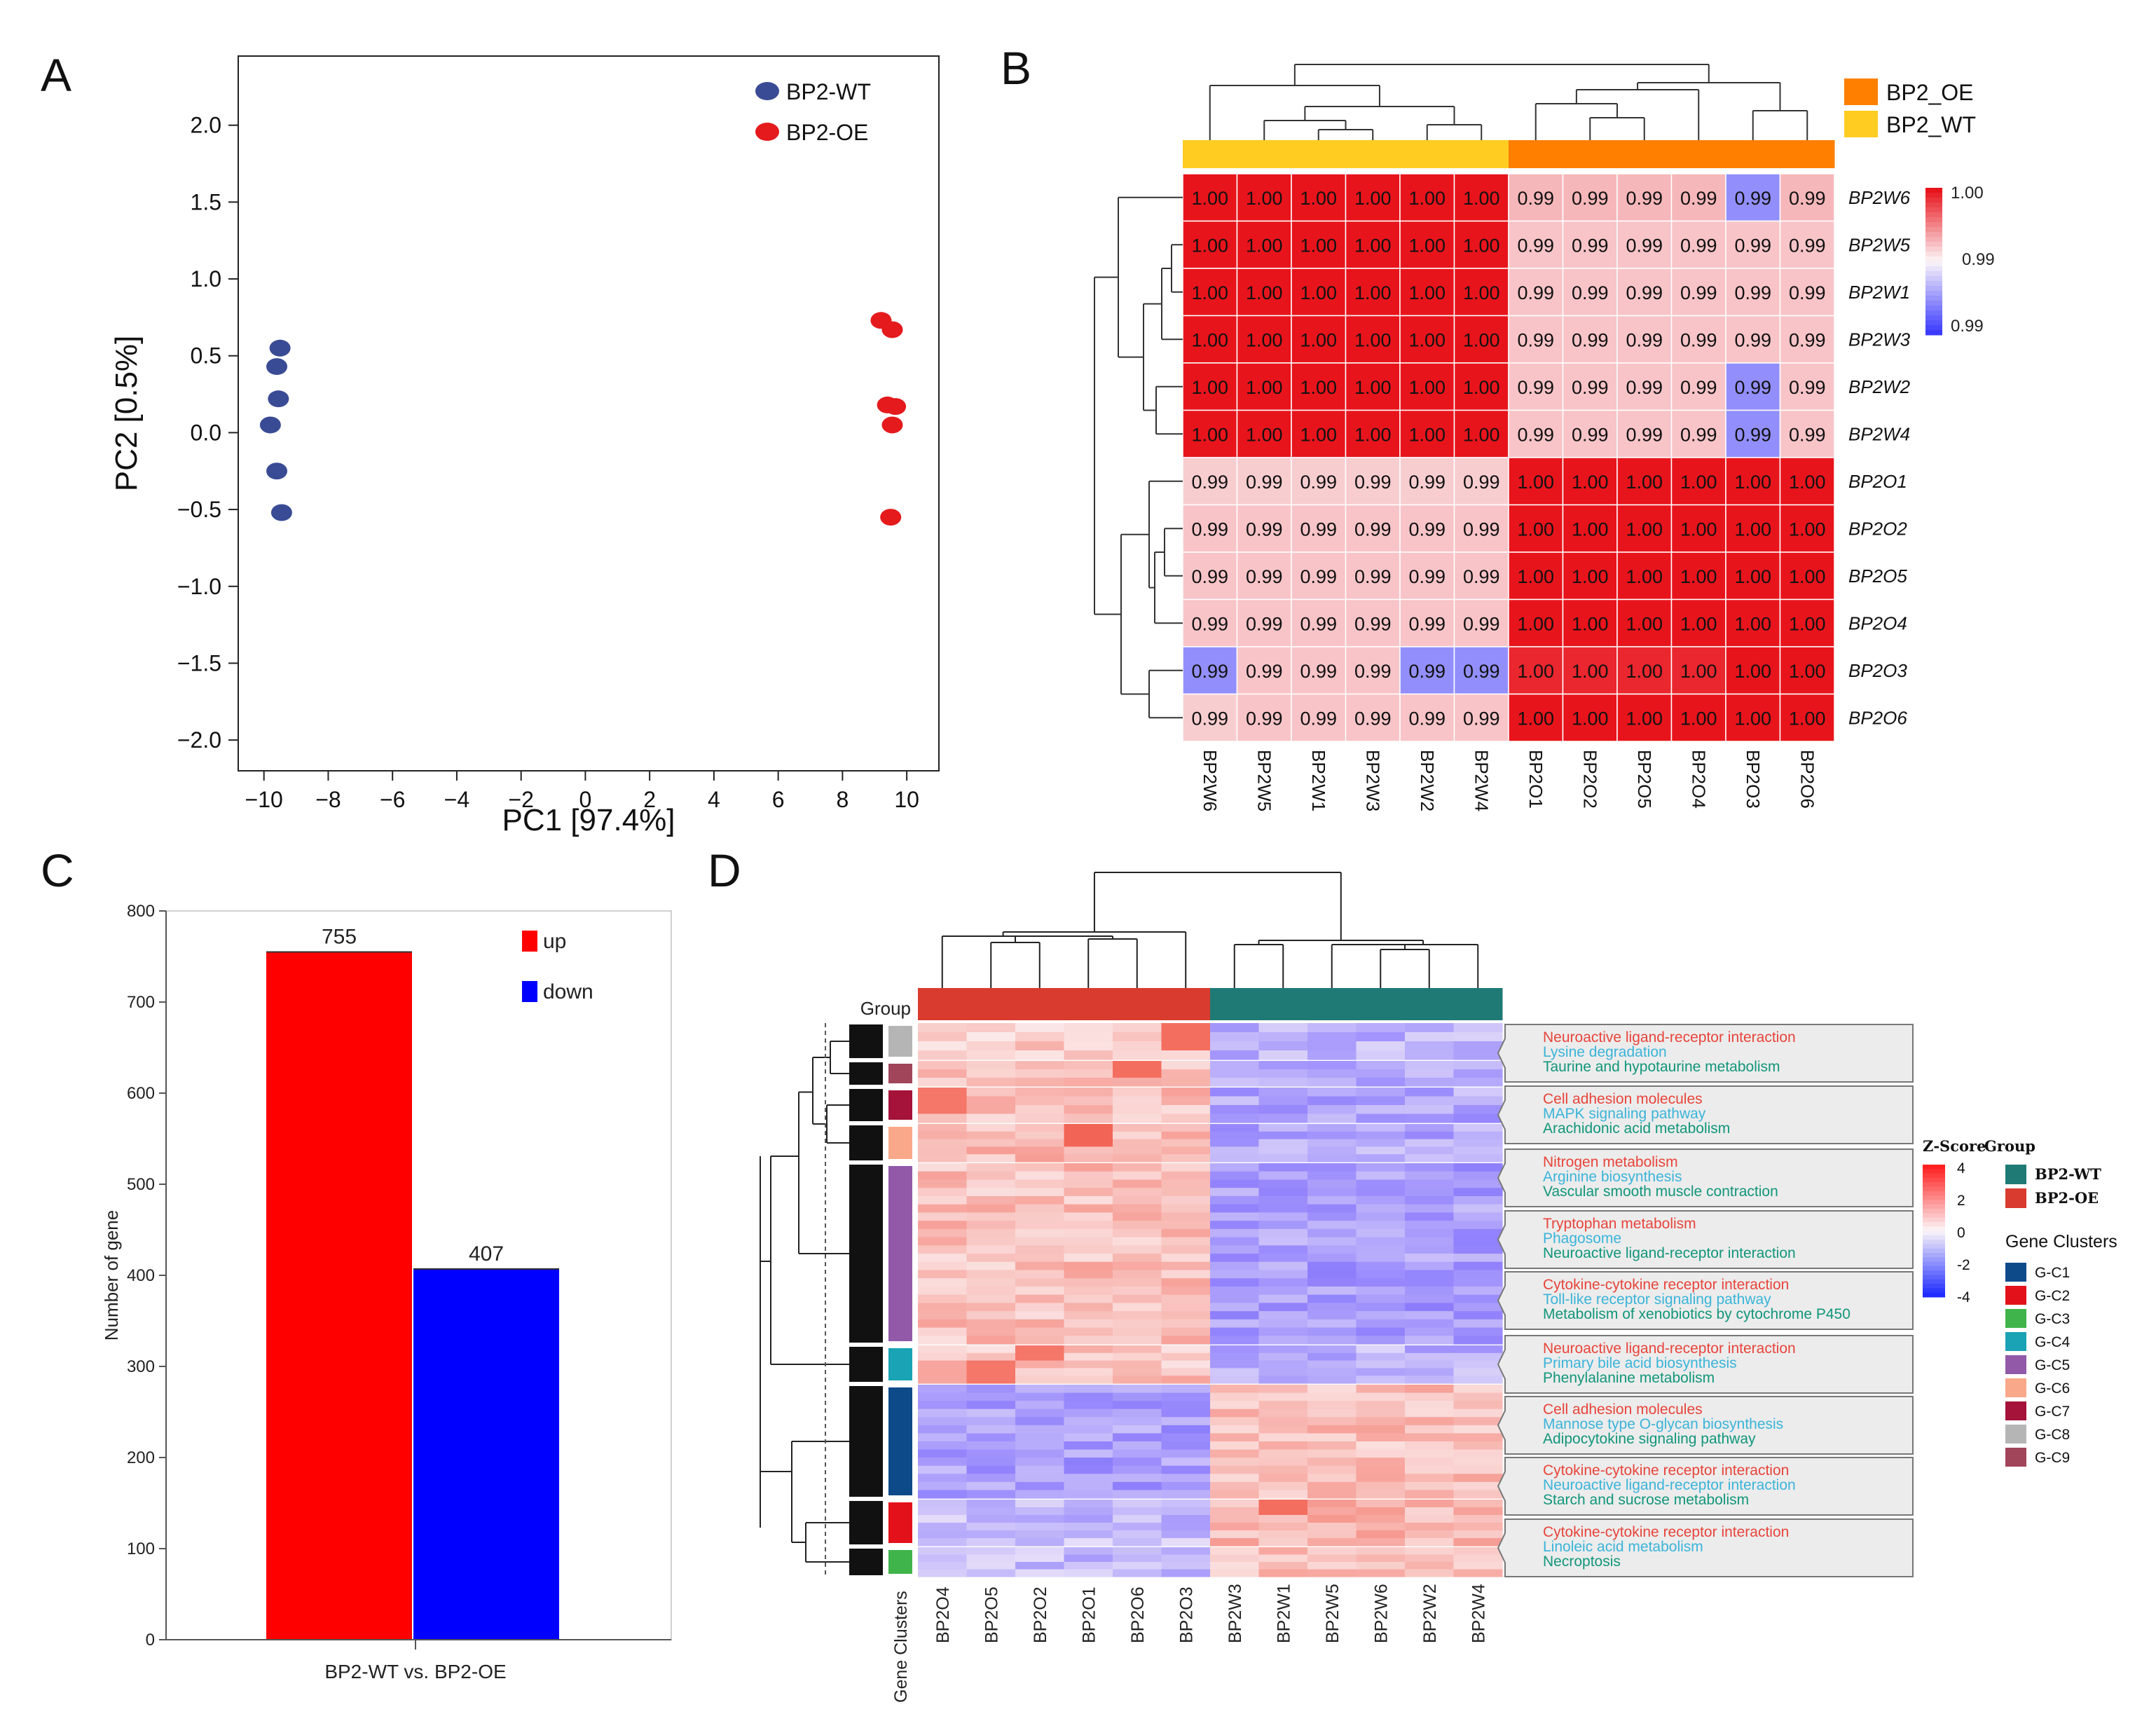 The height and width of the screenshot is (1728, 2156). What do you see at coordinates (714, 799) in the screenshot?
I see `x-tick-label: 4` at bounding box center [714, 799].